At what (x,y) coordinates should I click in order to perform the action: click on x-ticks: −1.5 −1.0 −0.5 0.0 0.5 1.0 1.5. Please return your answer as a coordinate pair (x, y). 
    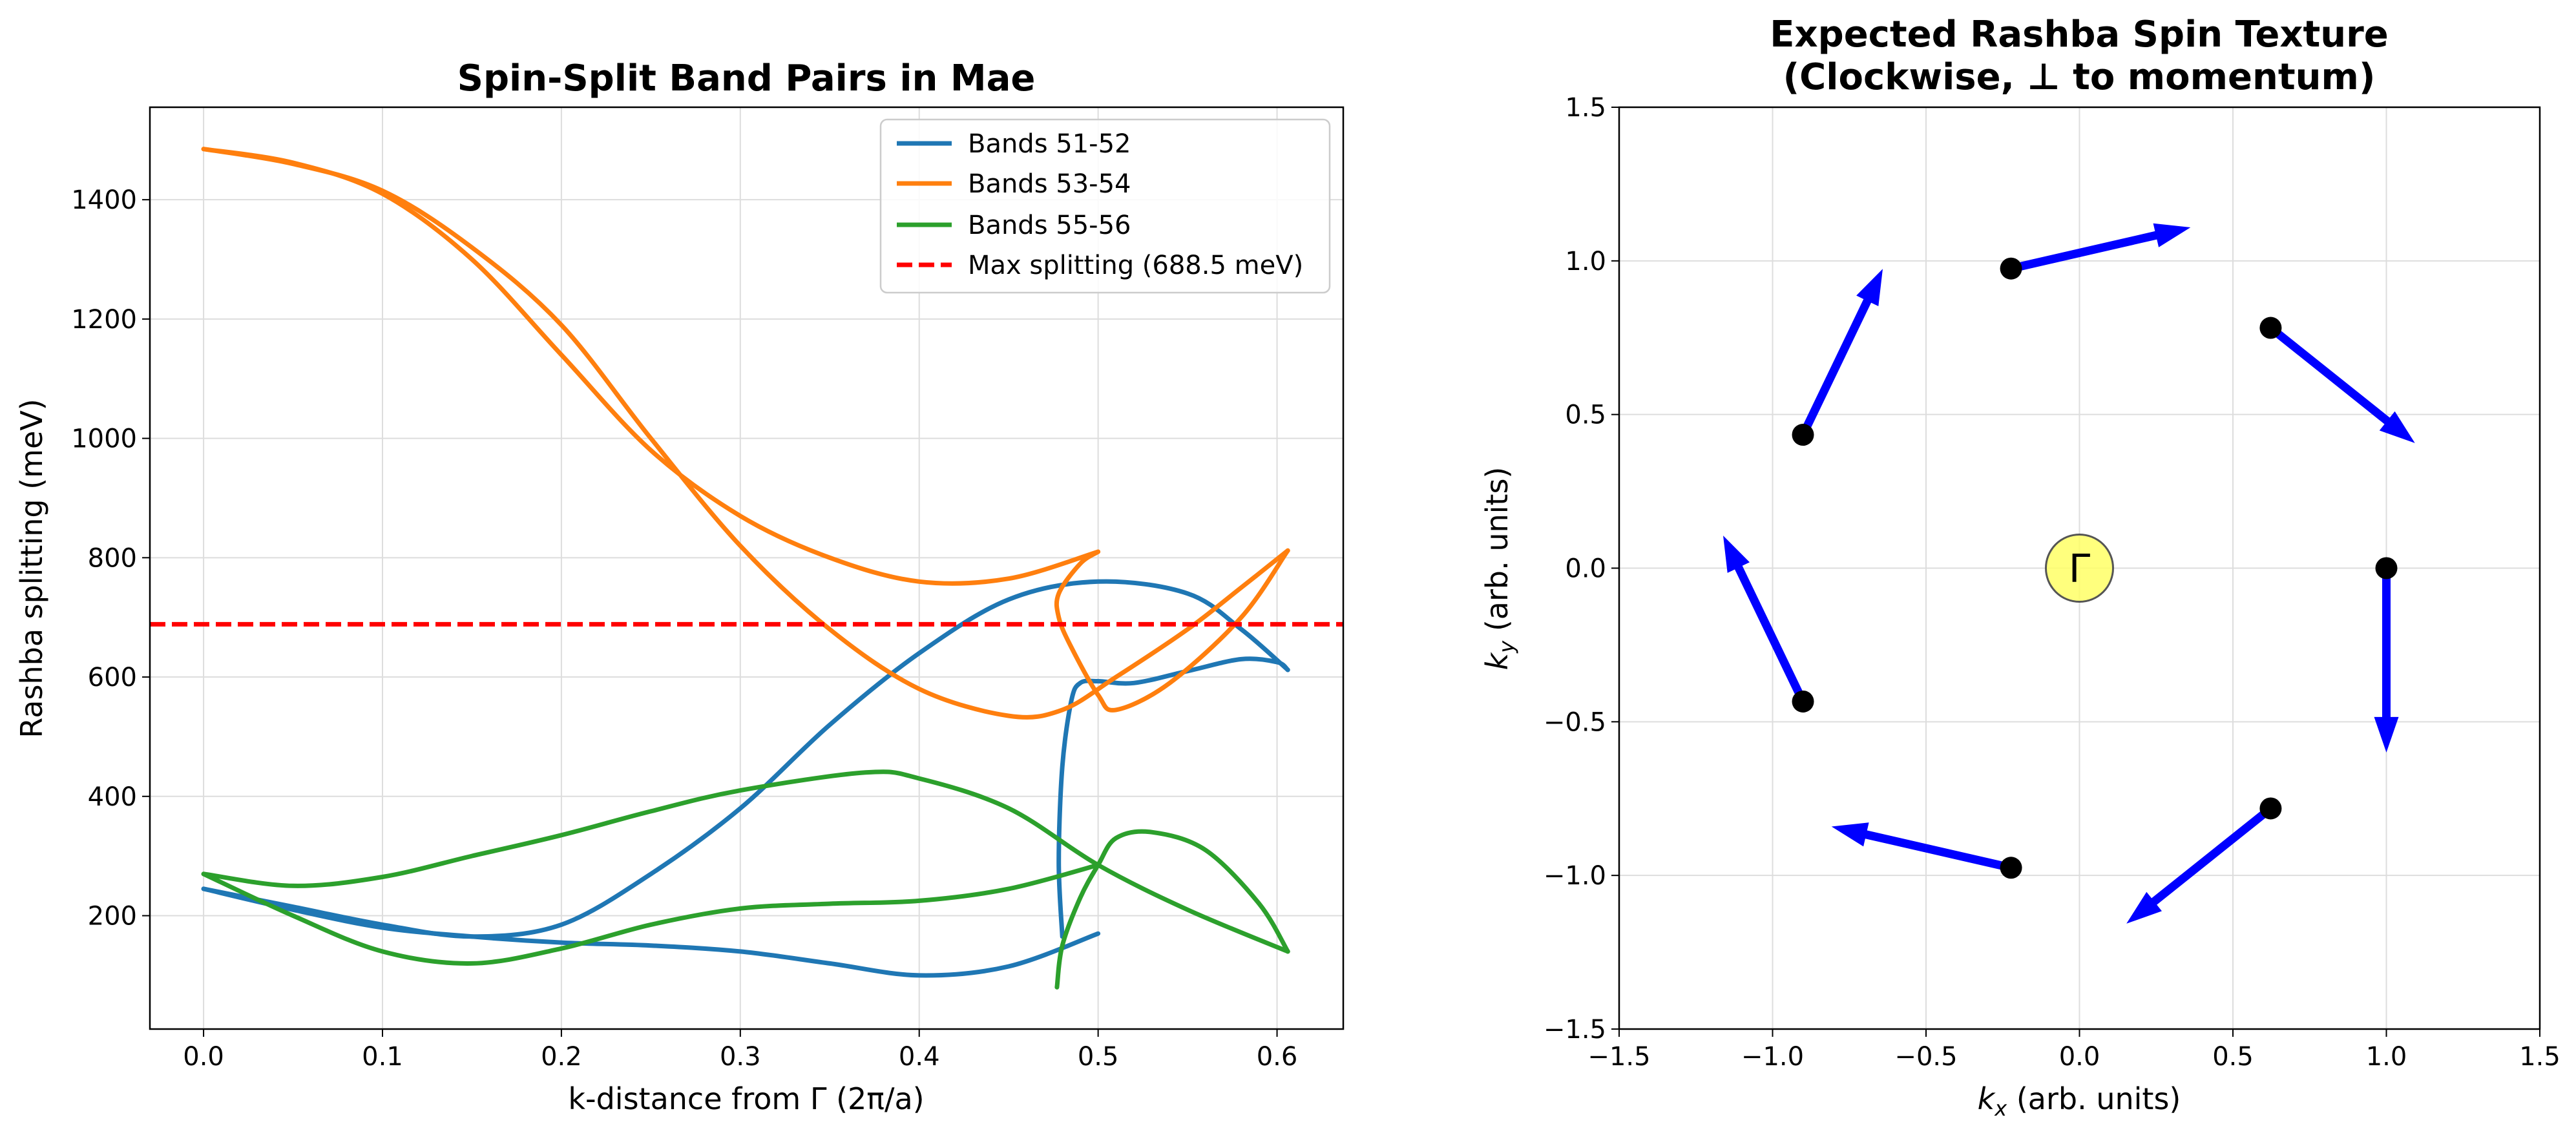
    Looking at the image, I should click on (2073, 1050).